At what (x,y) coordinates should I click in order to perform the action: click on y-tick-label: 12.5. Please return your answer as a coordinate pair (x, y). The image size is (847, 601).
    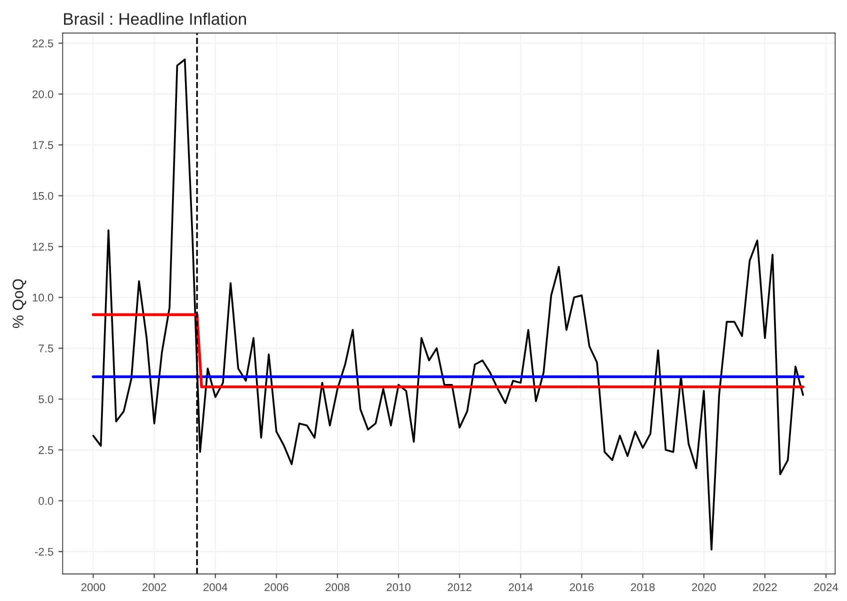
    Looking at the image, I should click on (43, 246).